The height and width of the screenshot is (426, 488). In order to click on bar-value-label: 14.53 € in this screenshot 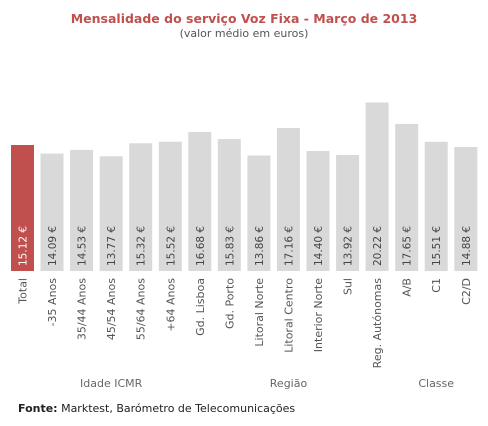, I will do `click(83, 246)`.